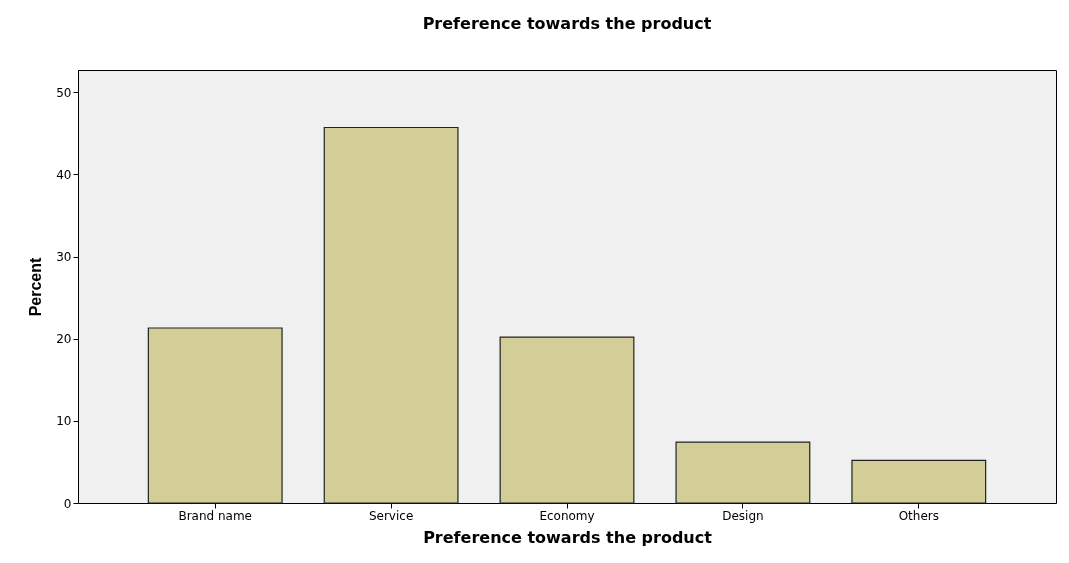 This screenshot has width=1069, height=563. What do you see at coordinates (743, 515) in the screenshot?
I see `x-tick-label: Design` at bounding box center [743, 515].